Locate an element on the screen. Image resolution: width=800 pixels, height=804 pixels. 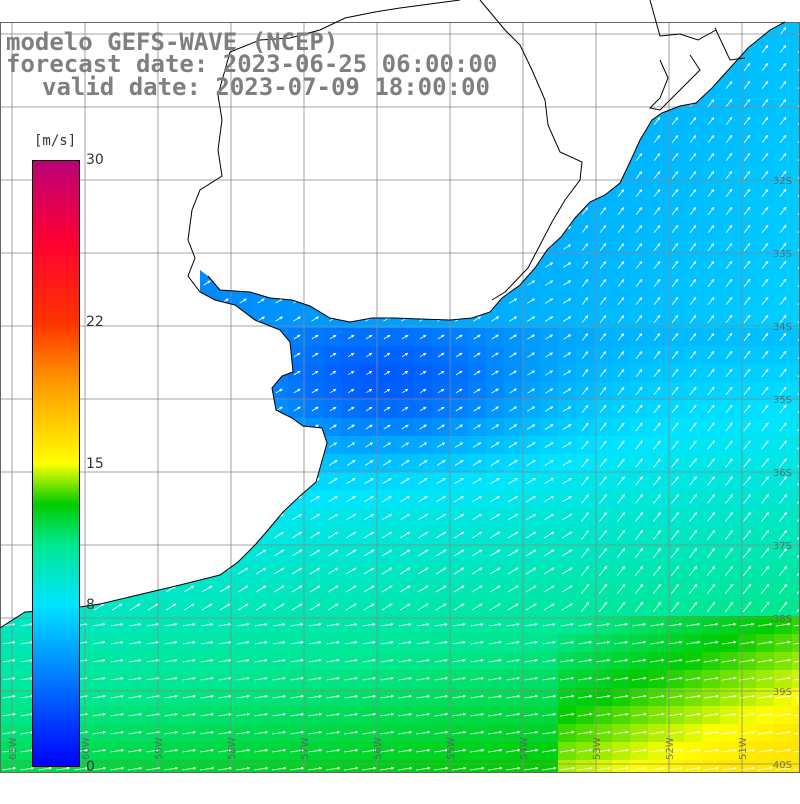
latitude-label: 38S is located at coordinates (782, 619).